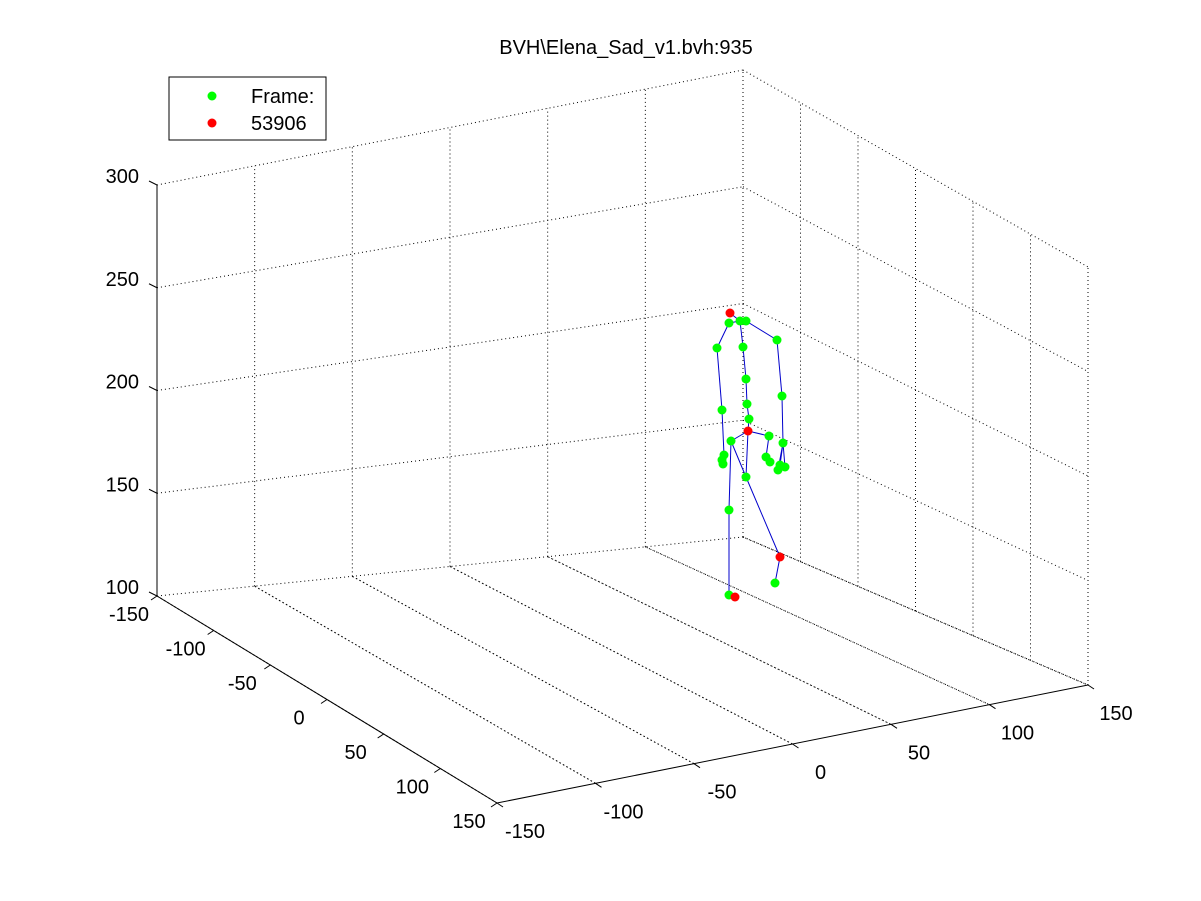  What do you see at coordinates (525, 832) in the screenshot?
I see `x-tick-label: -150` at bounding box center [525, 832].